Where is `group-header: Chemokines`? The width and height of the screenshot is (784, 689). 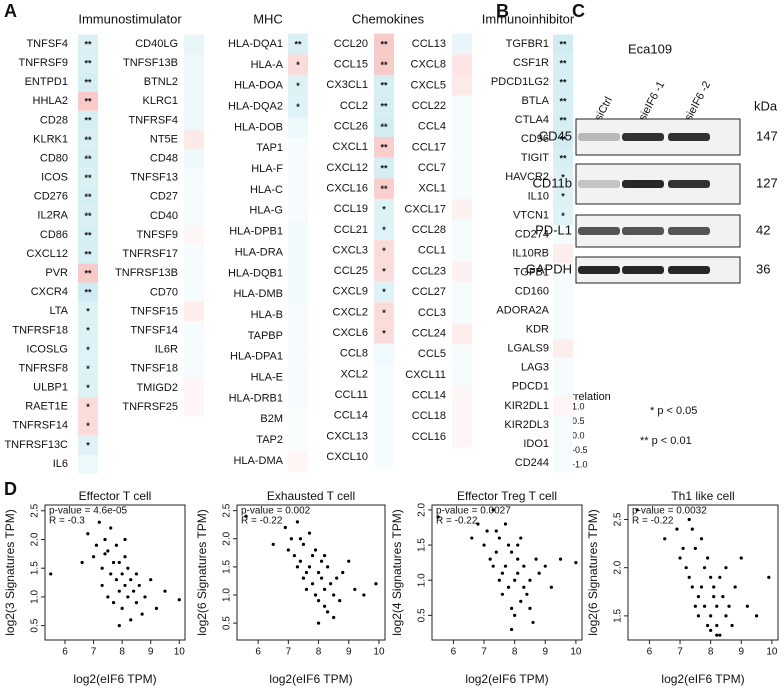 group-header: Chemokines is located at coordinates (388, 18).